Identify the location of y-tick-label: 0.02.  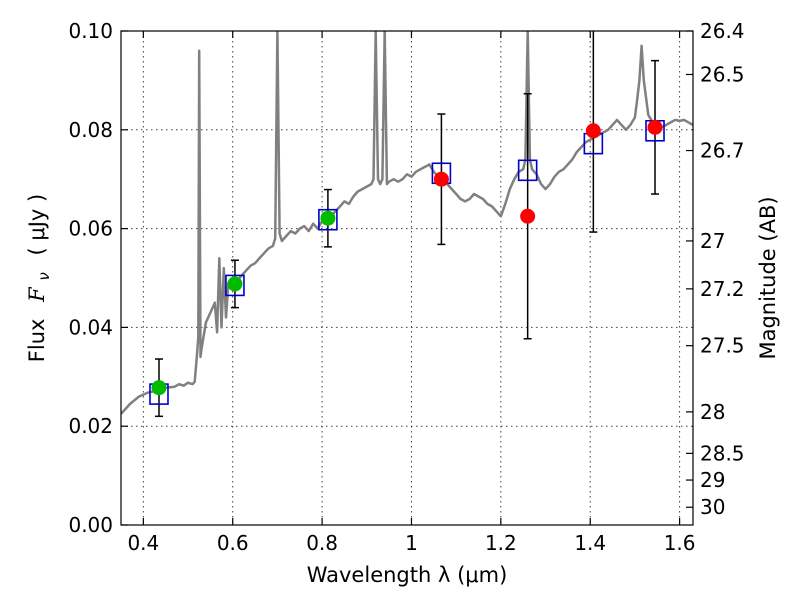
(90, 426).